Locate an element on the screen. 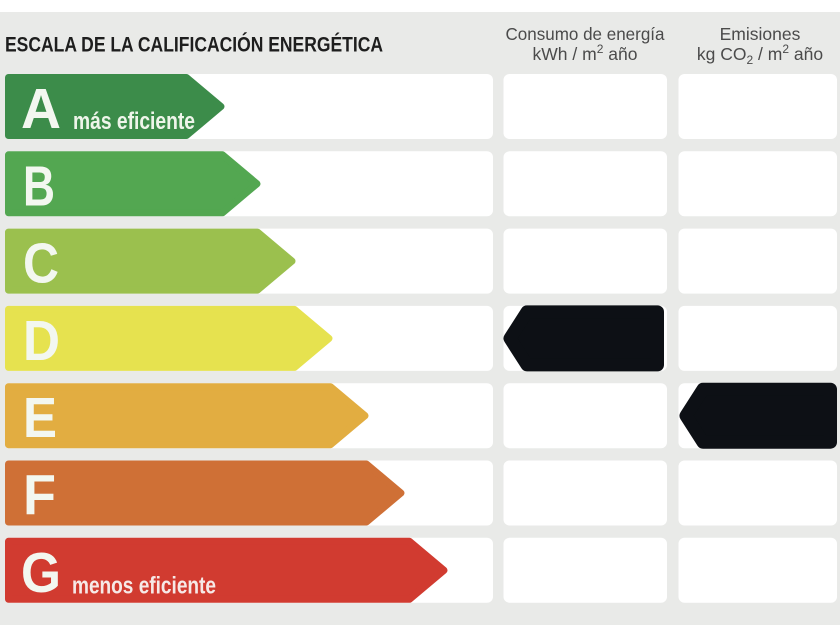  svg-text: menos eficiente is located at coordinates (144, 586).